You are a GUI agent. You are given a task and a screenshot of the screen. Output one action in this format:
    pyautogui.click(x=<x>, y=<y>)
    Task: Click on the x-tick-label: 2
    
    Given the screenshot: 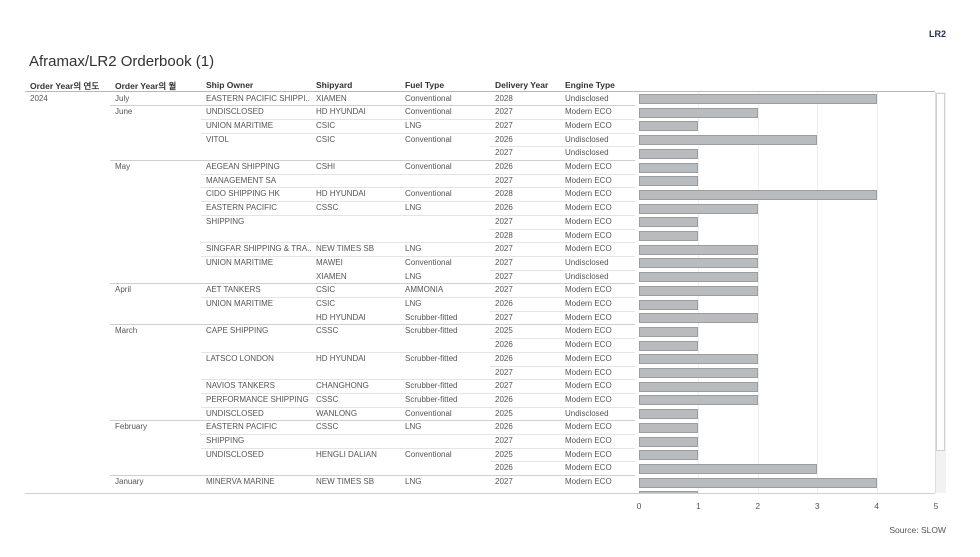 What is the action you would take?
    pyautogui.click(x=758, y=506)
    